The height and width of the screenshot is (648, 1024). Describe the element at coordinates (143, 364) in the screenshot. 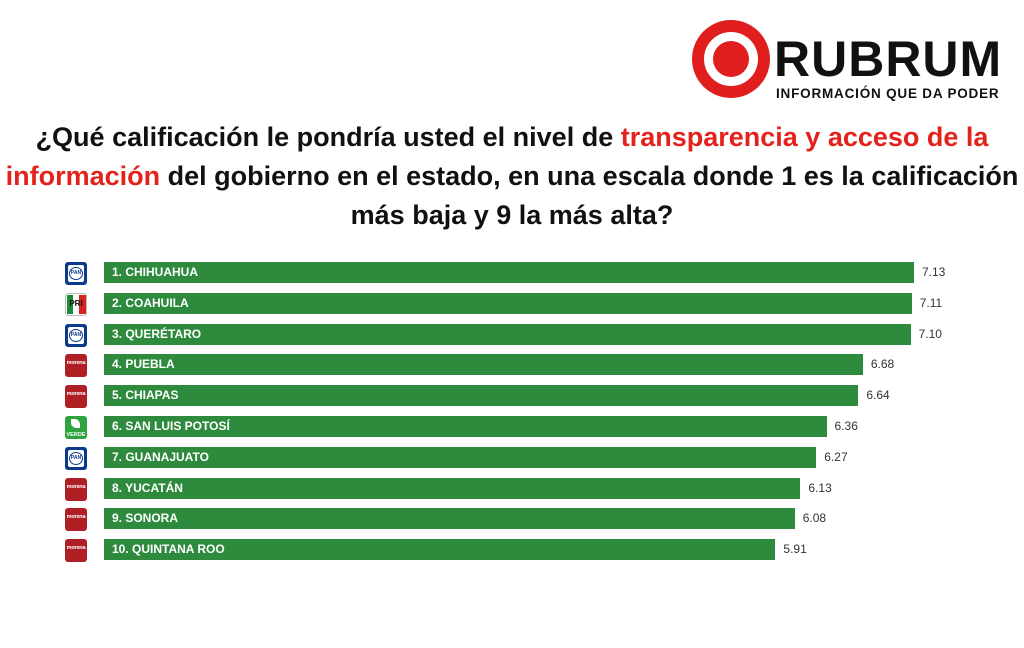

I see `category-label: 4. PUEBLA` at that location.